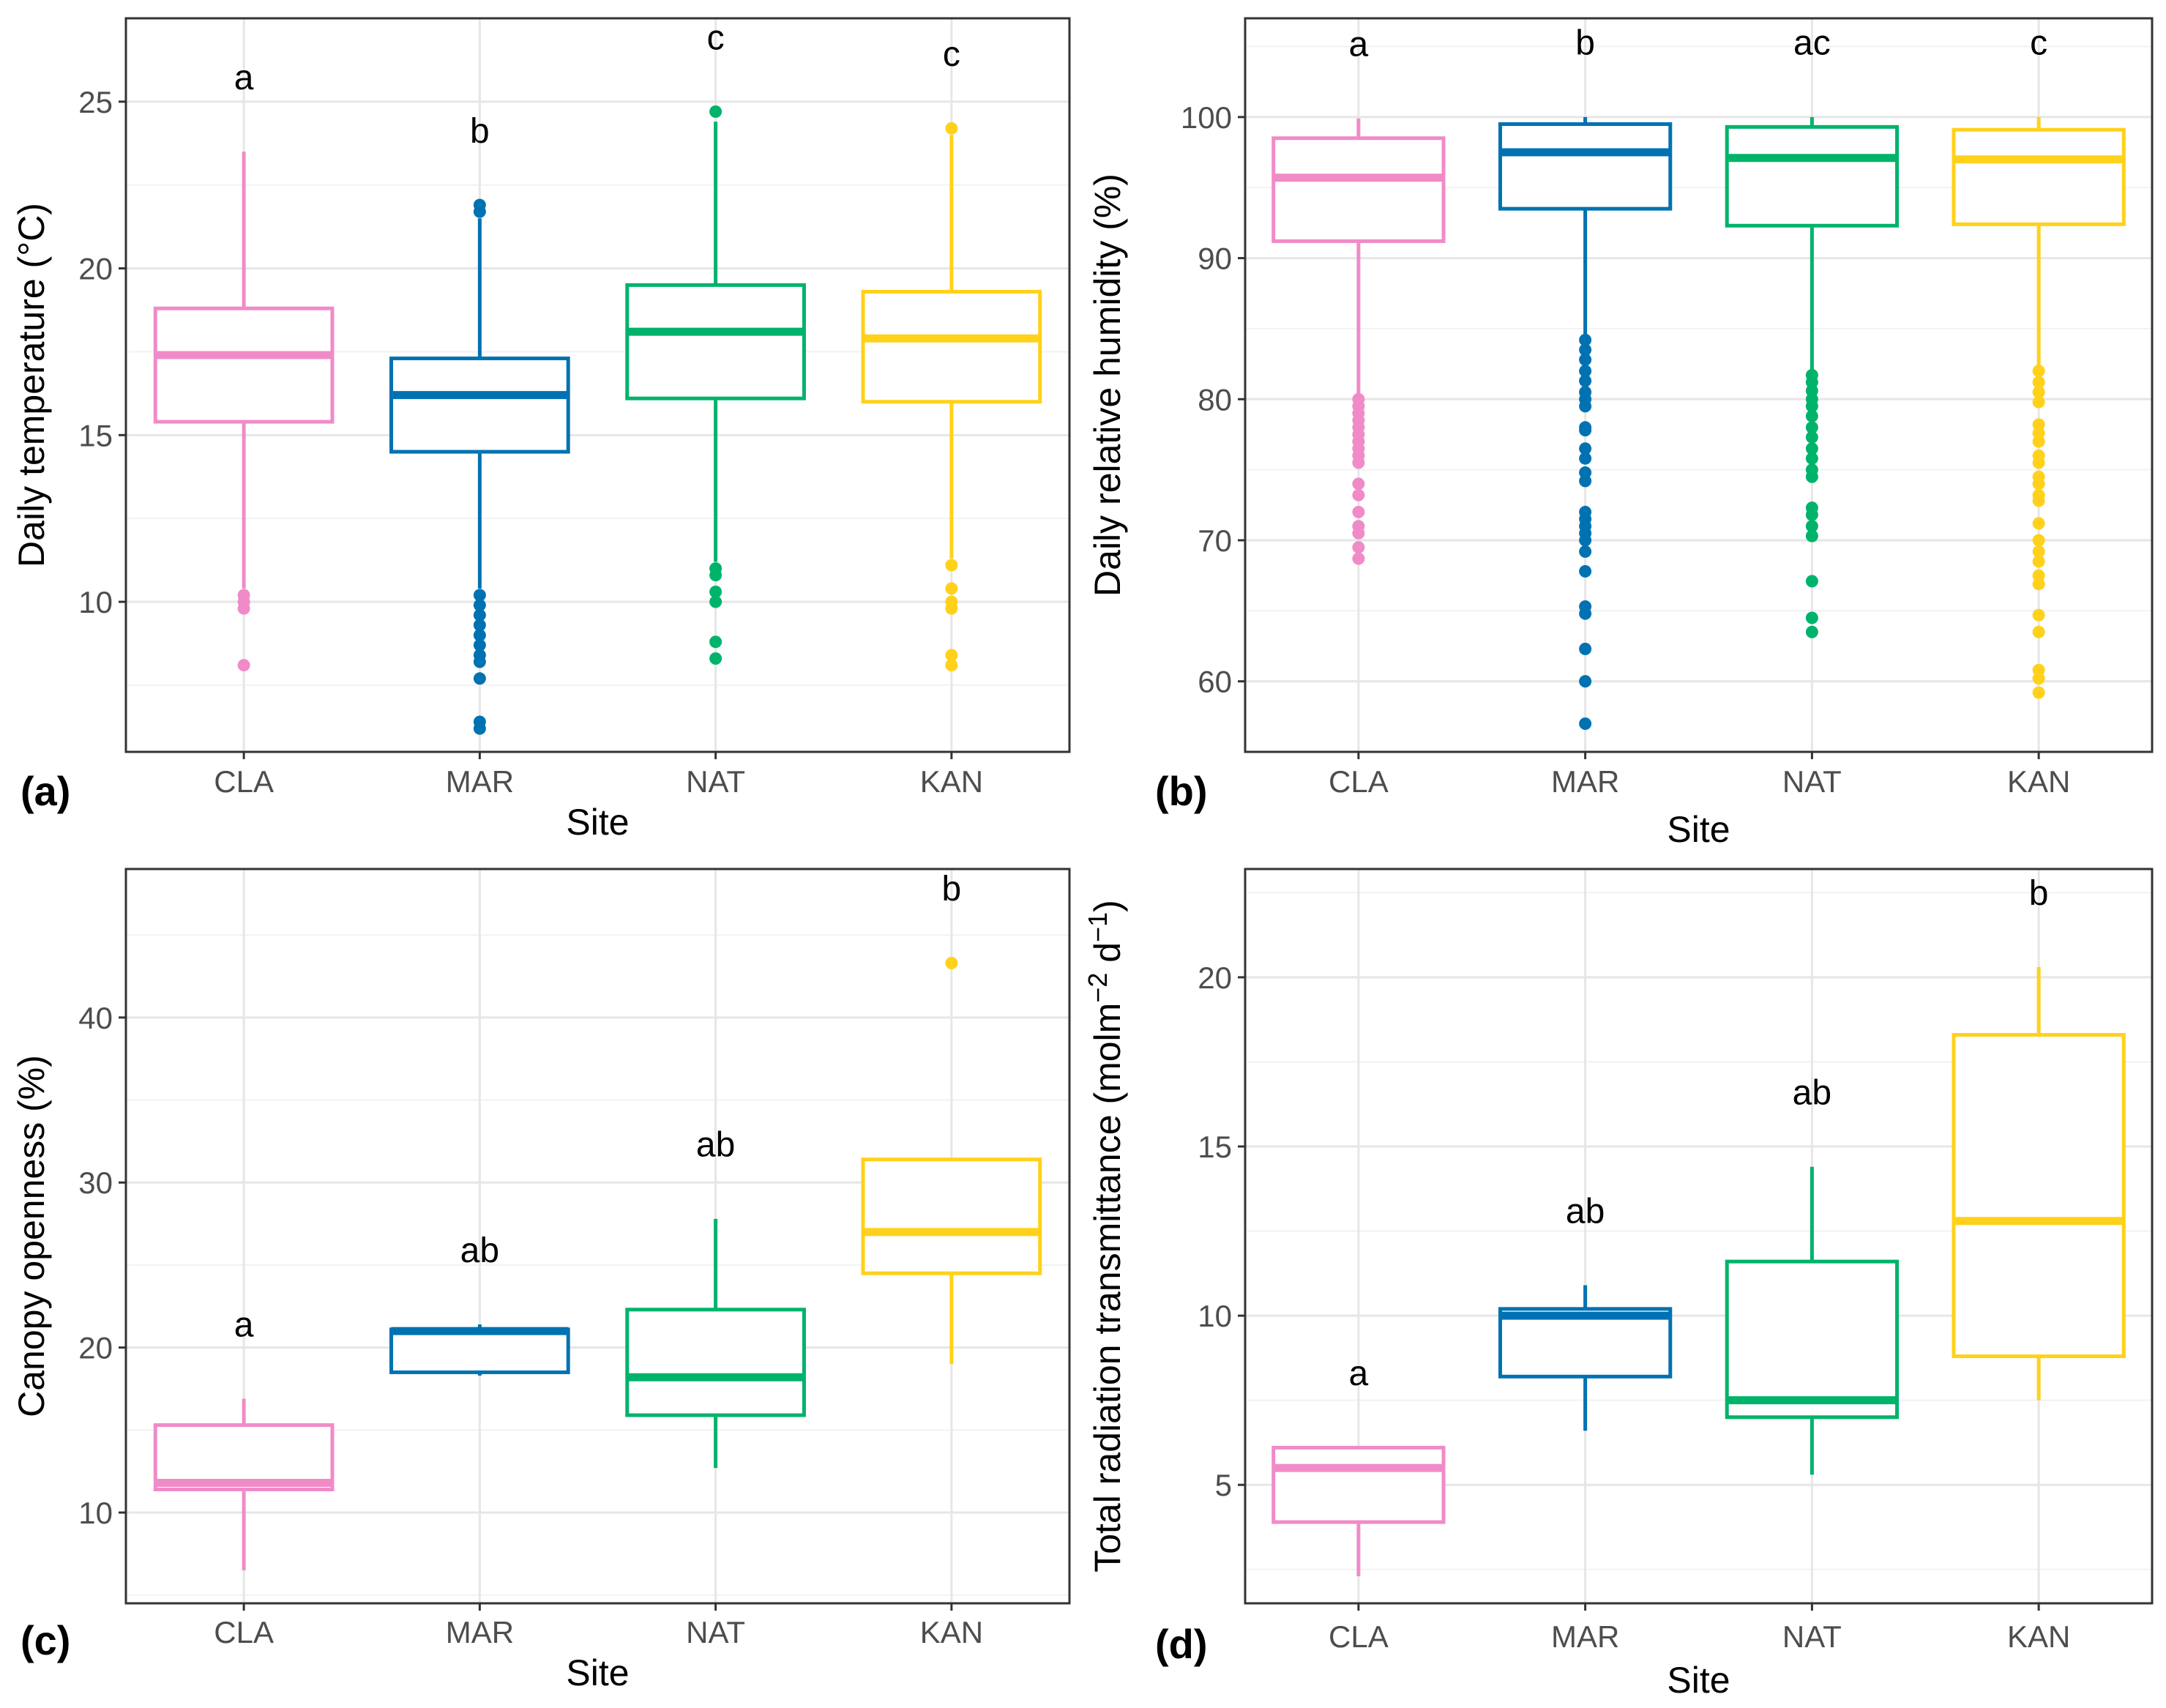 The image size is (2166, 1708). Describe the element at coordinates (95, 269) in the screenshot. I see `y-tick-label: 20` at that location.